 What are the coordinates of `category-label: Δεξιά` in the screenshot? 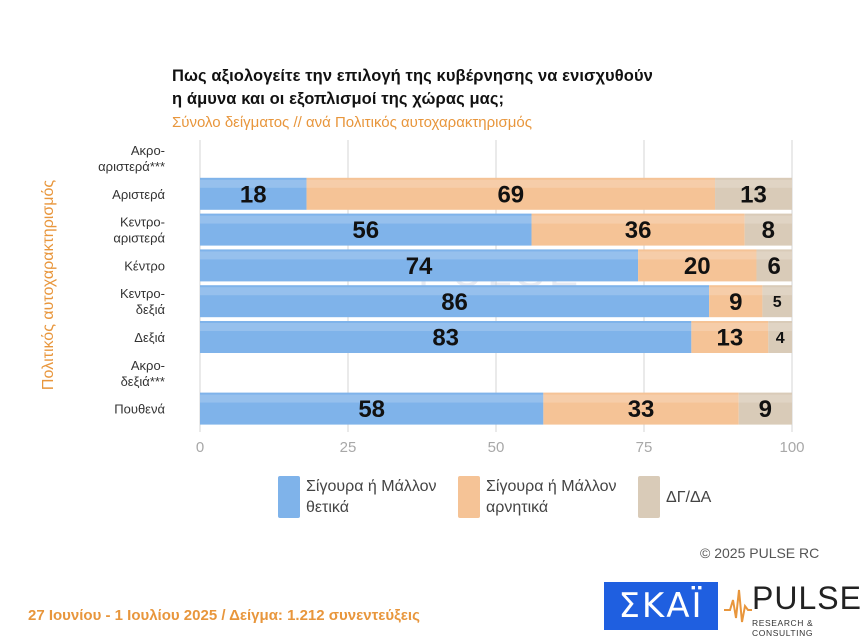 It's located at (149, 337).